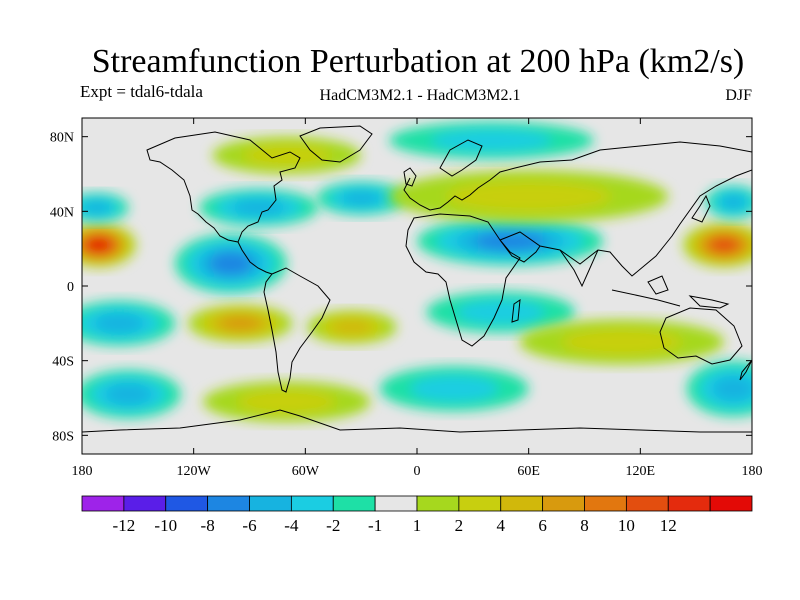 The image size is (800, 600). I want to click on anomaly-s-america-high, so click(240, 323).